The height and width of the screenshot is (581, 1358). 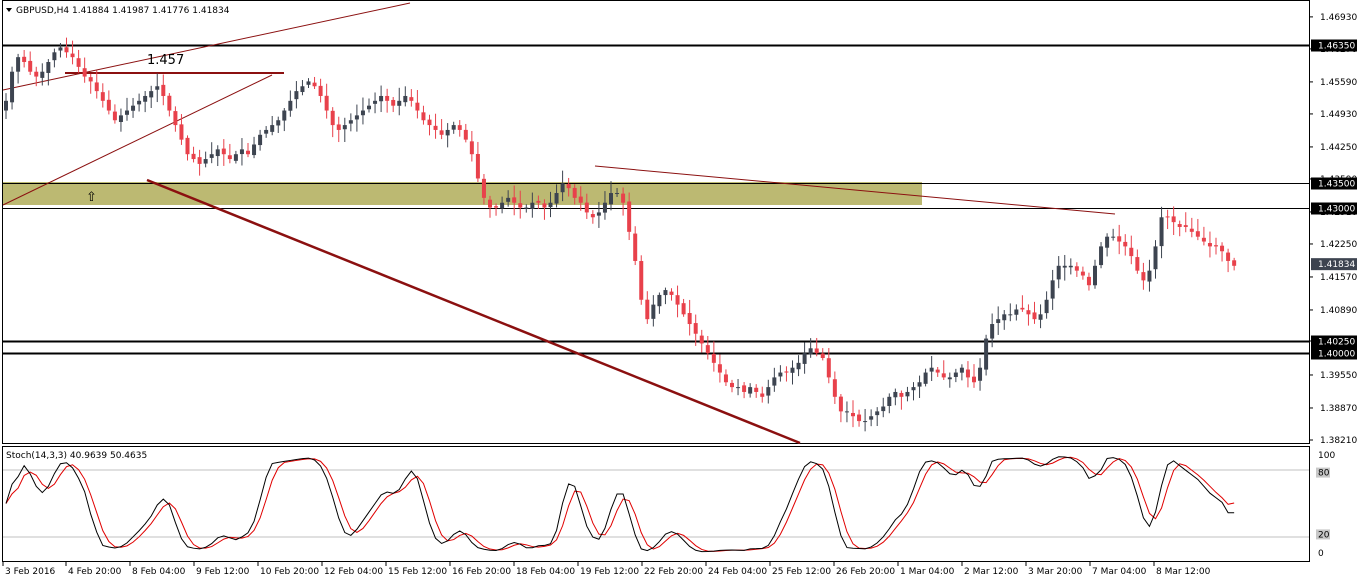 What do you see at coordinates (137, 140) in the screenshot?
I see `channel-lower-line` at bounding box center [137, 140].